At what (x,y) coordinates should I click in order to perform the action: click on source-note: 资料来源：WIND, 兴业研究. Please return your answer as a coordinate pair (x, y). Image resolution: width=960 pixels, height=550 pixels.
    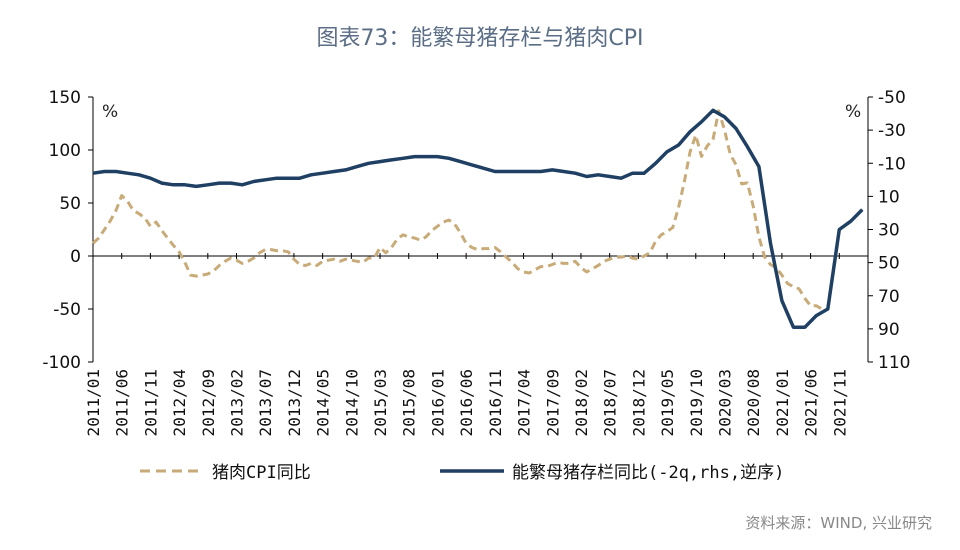
    Looking at the image, I should click on (838, 523).